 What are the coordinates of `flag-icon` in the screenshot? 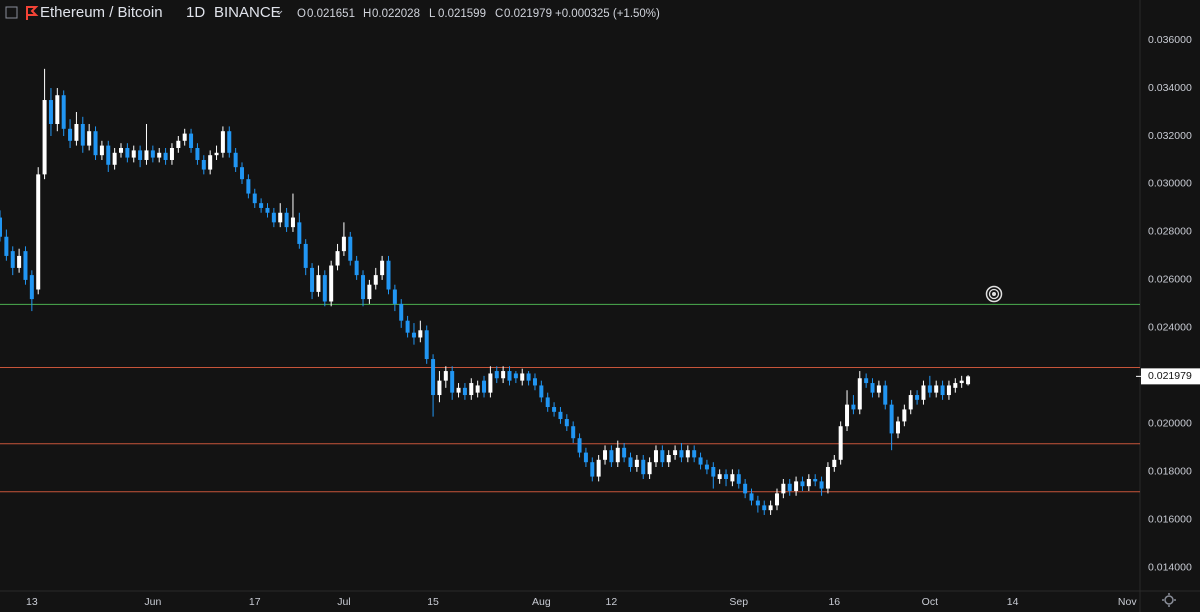 It's located at (32, 13).